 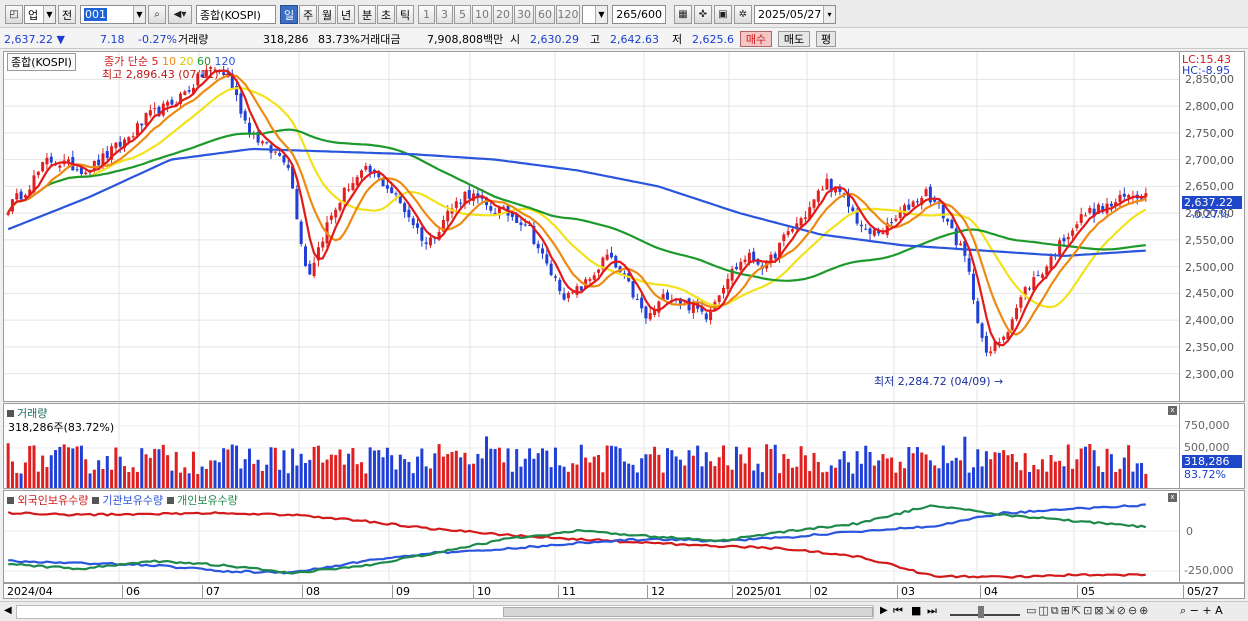 I want to click on tool-icons: ▭◫⧉⊞⇱⊡⊠⇲⊘⊖⊕, so click(x=1088, y=610).